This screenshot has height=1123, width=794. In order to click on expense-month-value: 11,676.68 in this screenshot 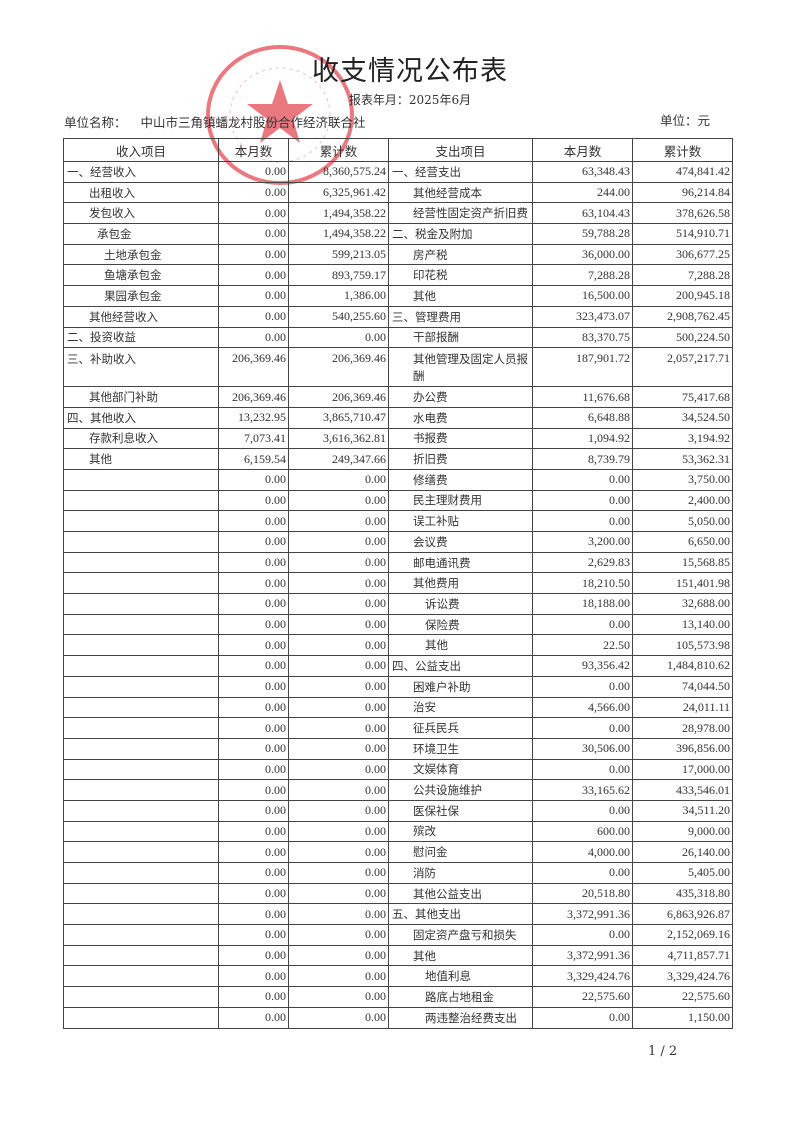, I will do `click(582, 397)`.